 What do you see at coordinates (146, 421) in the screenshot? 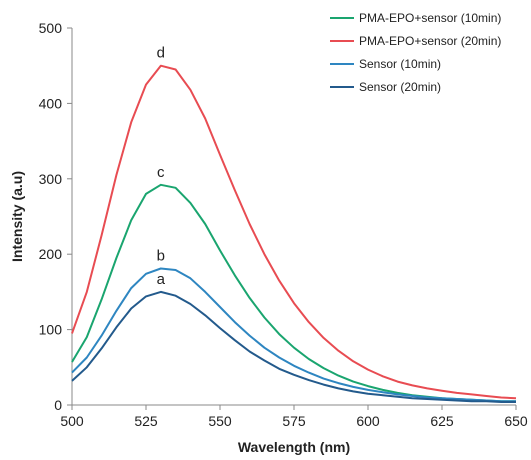
I see `x-tick-label: 525` at bounding box center [146, 421].